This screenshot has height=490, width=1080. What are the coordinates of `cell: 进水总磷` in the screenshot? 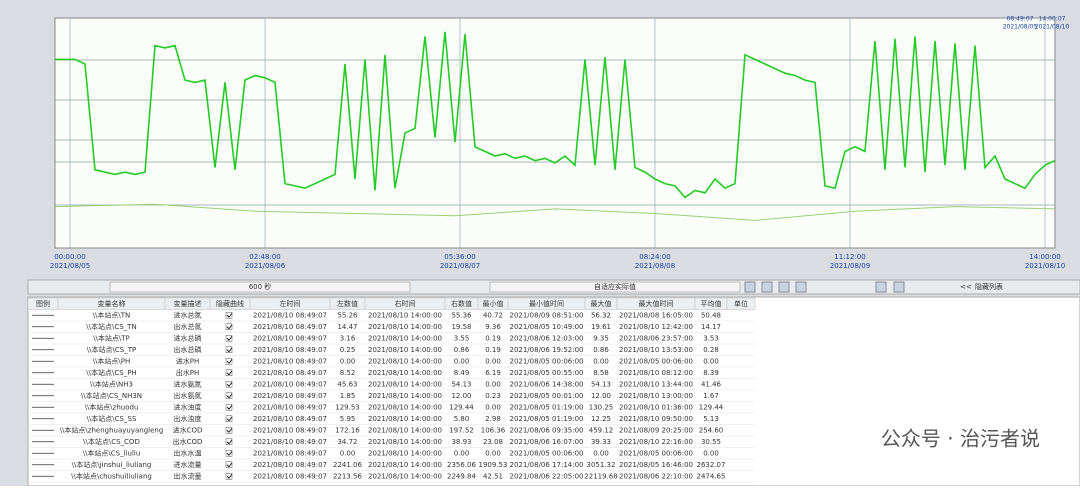 It's located at (188, 337).